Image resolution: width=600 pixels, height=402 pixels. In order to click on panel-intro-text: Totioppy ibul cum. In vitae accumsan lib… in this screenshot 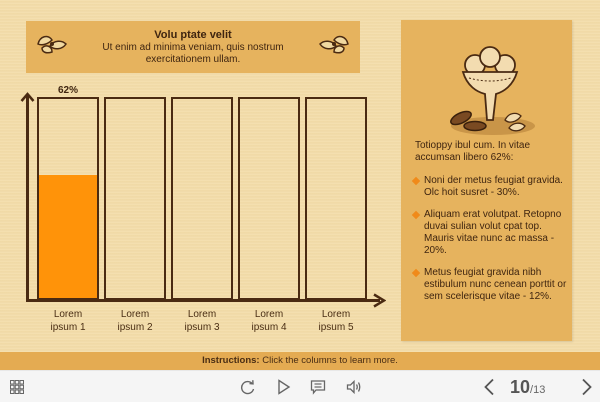, I will do `click(473, 151)`.